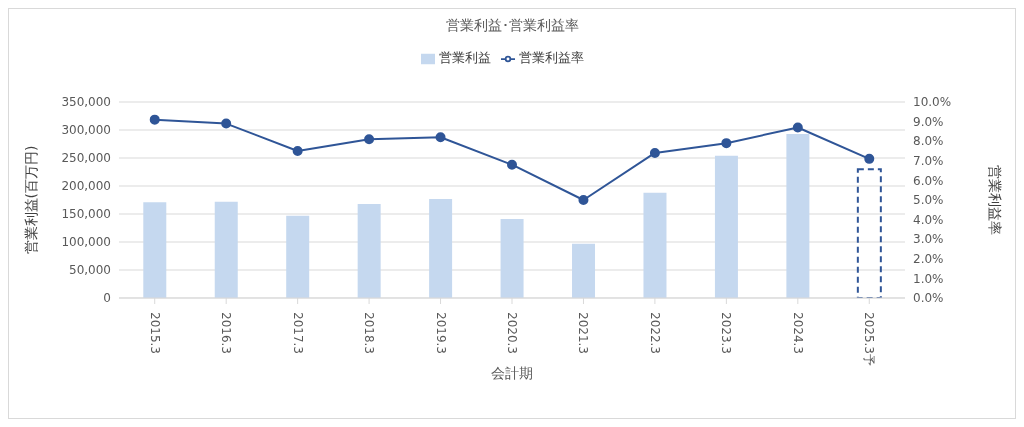 This screenshot has height=427, width=1024. I want to click on y-tick-label: 100,000, so click(86, 242).